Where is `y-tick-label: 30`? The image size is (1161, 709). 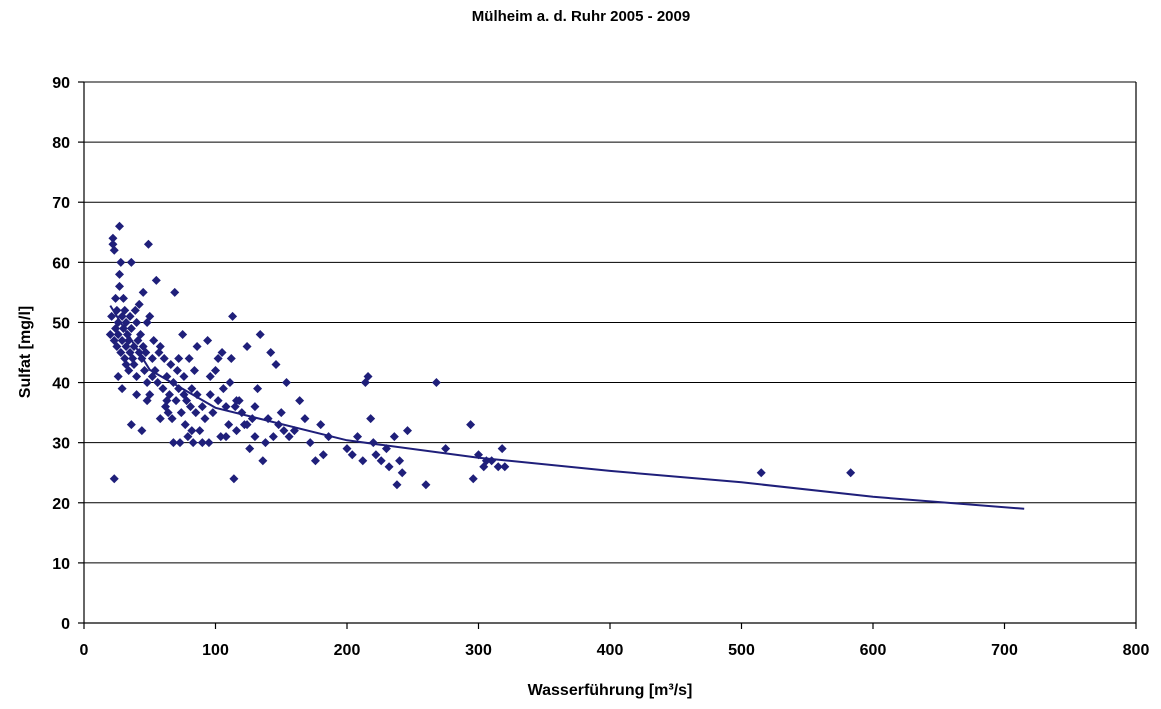
y-tick-label: 30 is located at coordinates (61, 444).